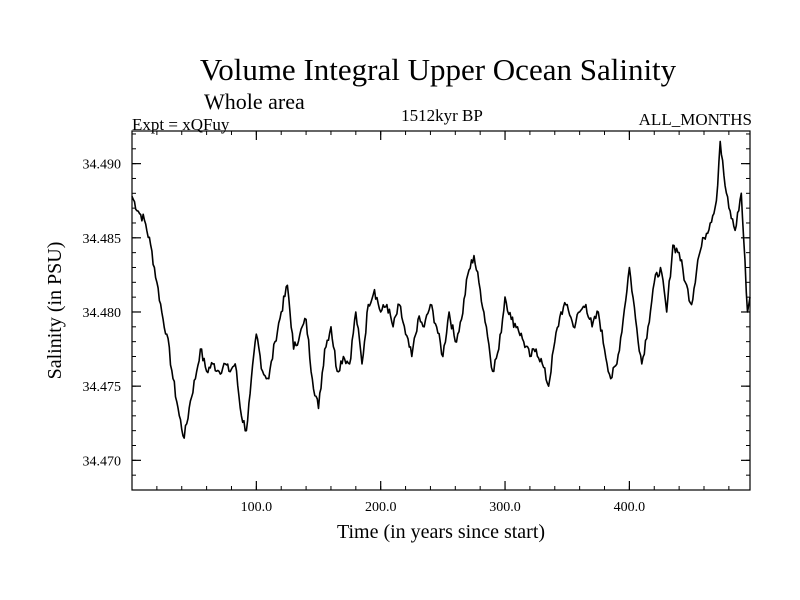 This screenshot has height=600, width=800. Describe the element at coordinates (102, 313) in the screenshot. I see `y-tick-label: 34.480` at that location.